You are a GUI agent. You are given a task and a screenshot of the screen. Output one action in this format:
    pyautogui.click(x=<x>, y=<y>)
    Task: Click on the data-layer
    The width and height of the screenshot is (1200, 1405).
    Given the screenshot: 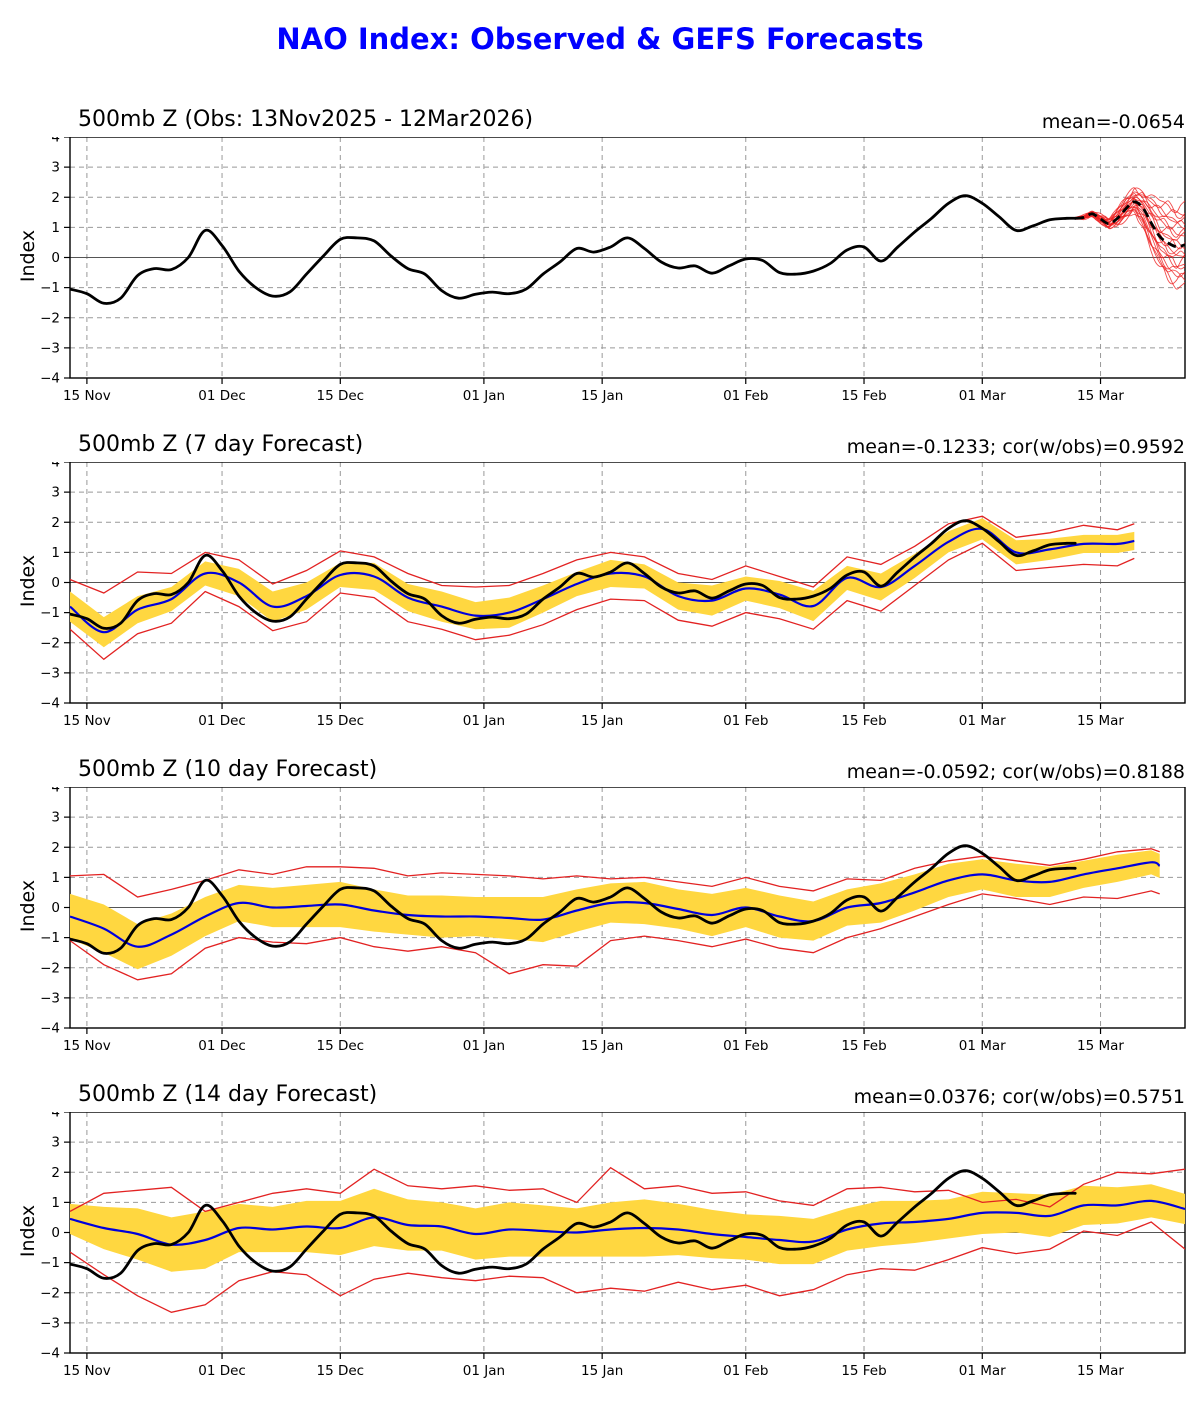 What is the action you would take?
    pyautogui.click(x=627, y=246)
    